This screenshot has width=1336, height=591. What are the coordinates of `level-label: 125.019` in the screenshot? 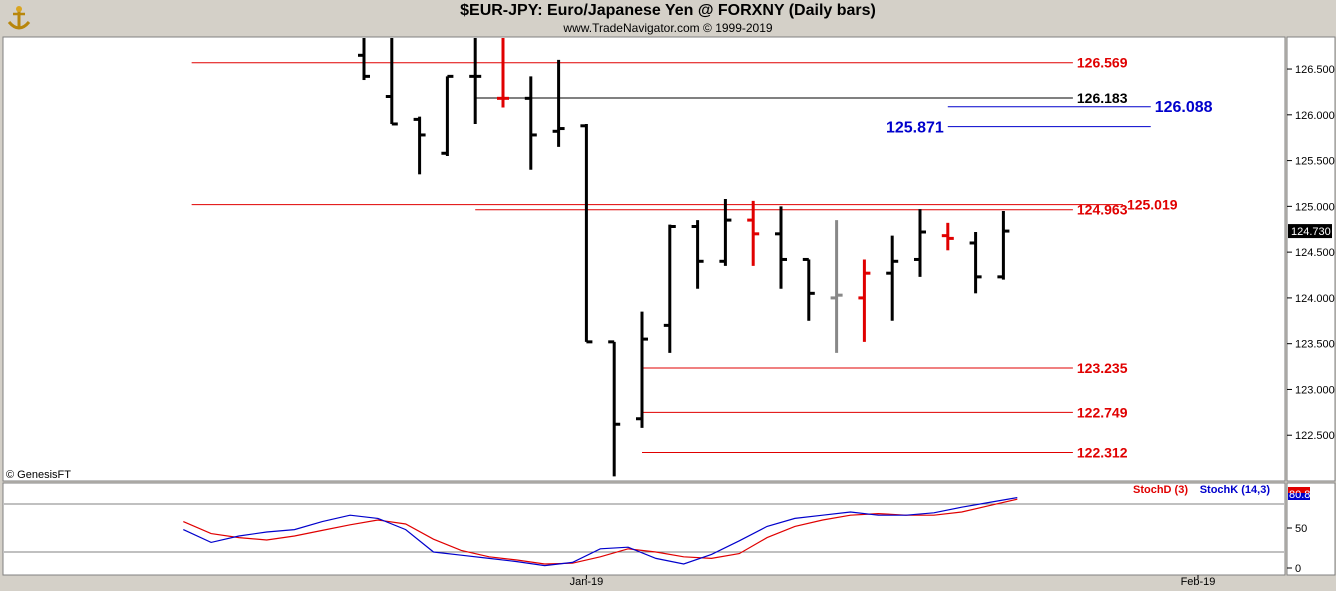 It's located at (1152, 205).